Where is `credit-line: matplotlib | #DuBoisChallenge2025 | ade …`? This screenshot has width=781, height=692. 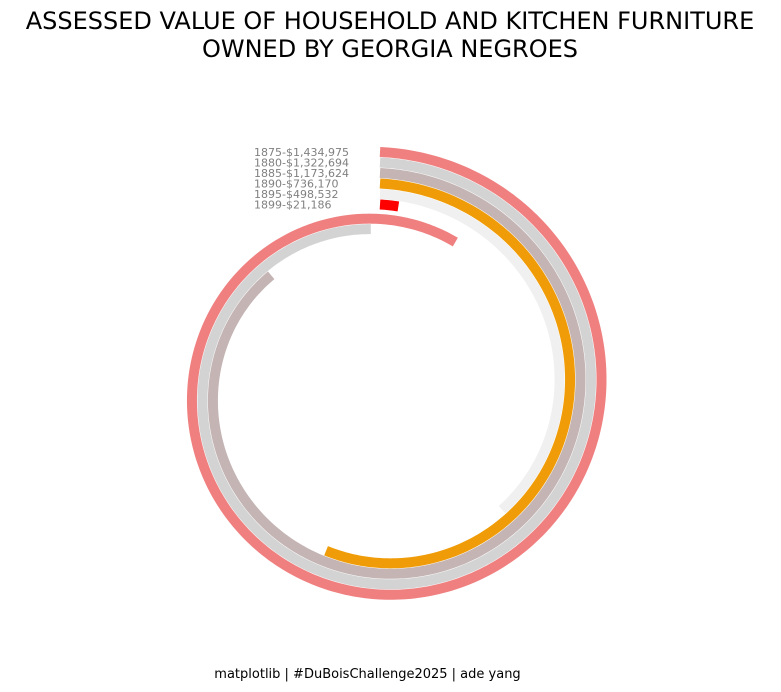
credit-line: matplotlib | #DuBoisChallenge2025 | ade … is located at coordinates (367, 674).